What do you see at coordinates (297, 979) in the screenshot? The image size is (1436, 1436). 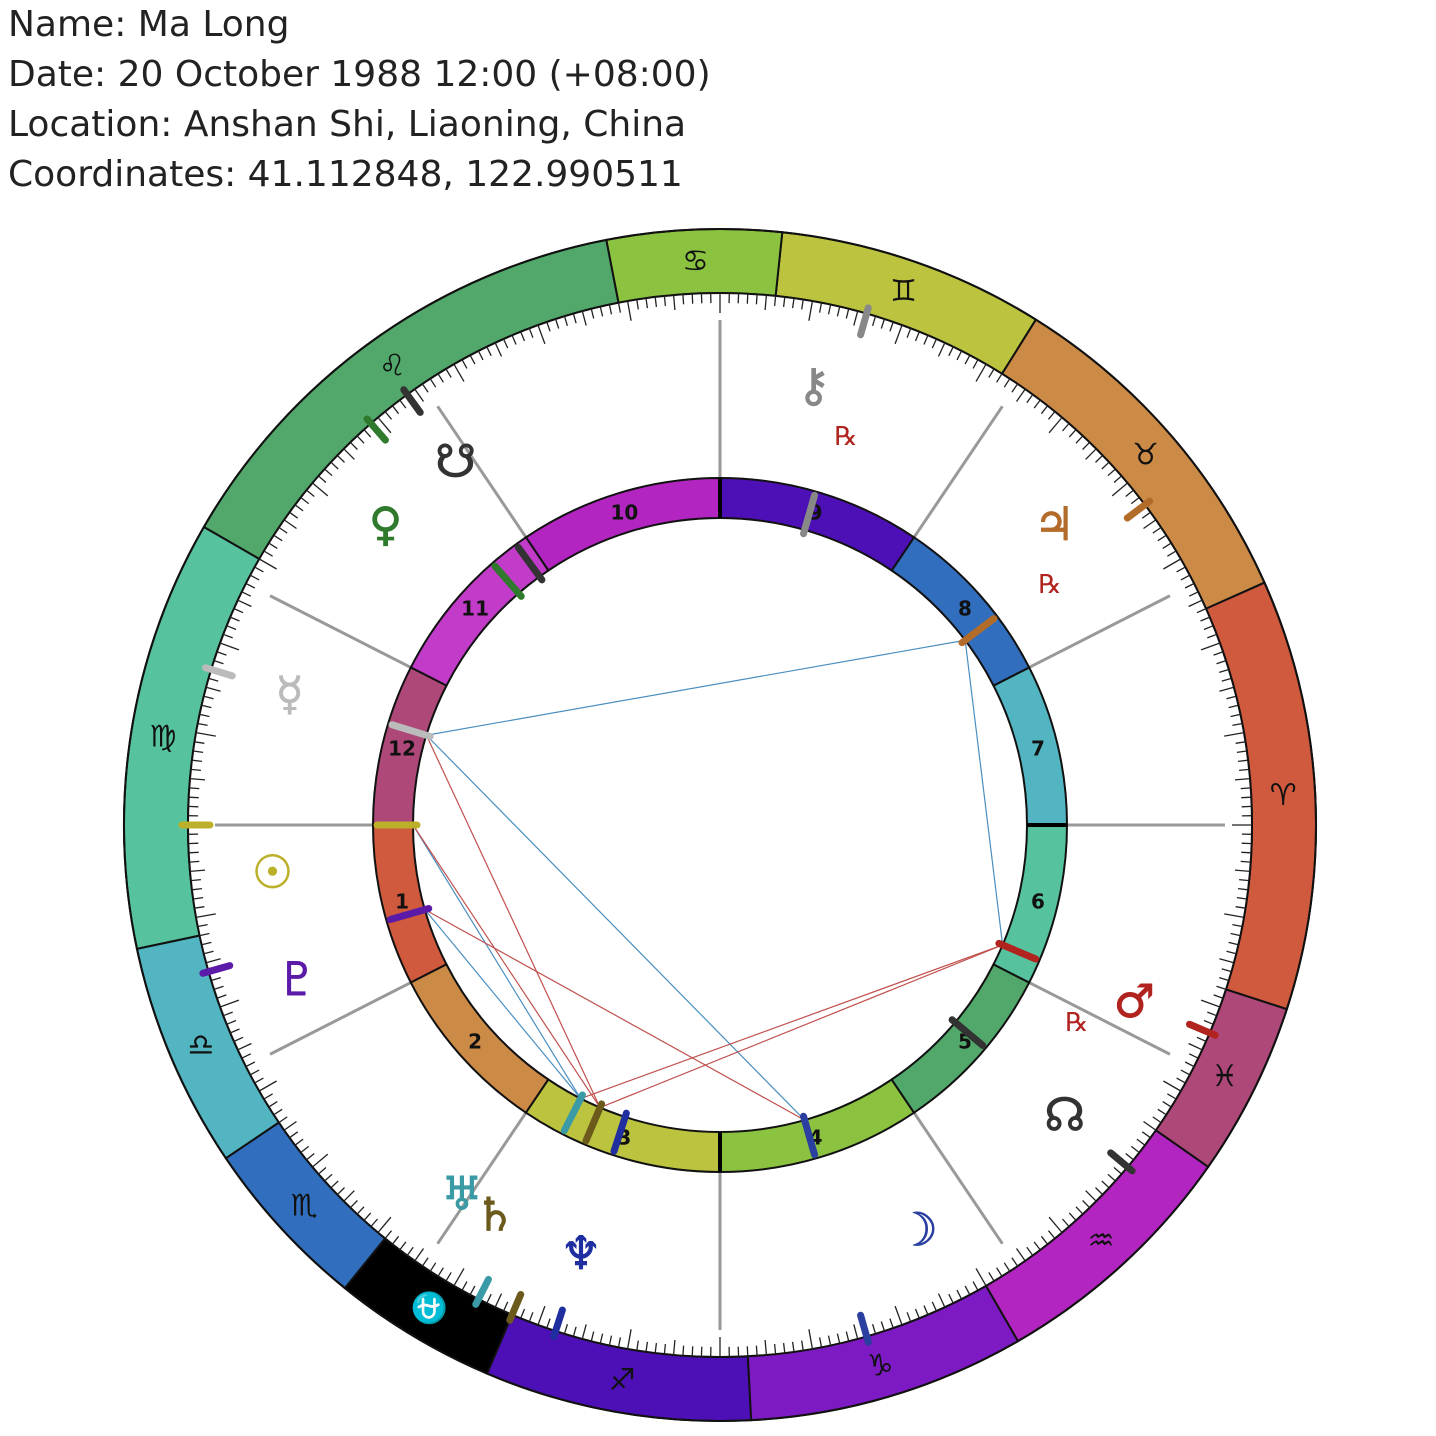 I see `pluto-glyph: ♇` at bounding box center [297, 979].